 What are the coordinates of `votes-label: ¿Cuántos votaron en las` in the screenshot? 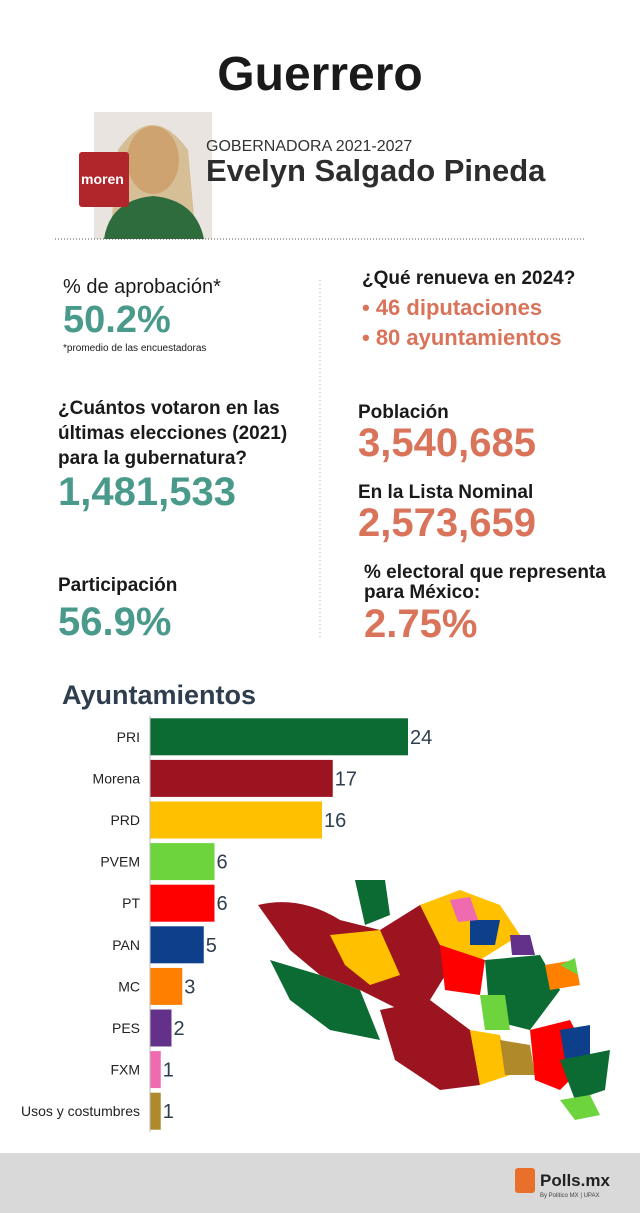 It's located at (169, 408).